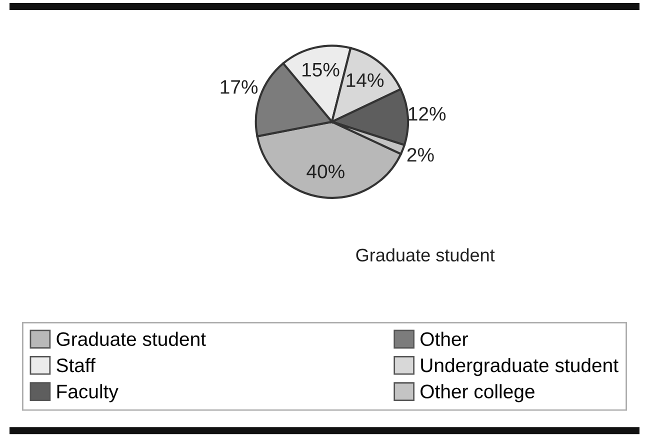  I want to click on legend-label: Other, so click(444, 339).